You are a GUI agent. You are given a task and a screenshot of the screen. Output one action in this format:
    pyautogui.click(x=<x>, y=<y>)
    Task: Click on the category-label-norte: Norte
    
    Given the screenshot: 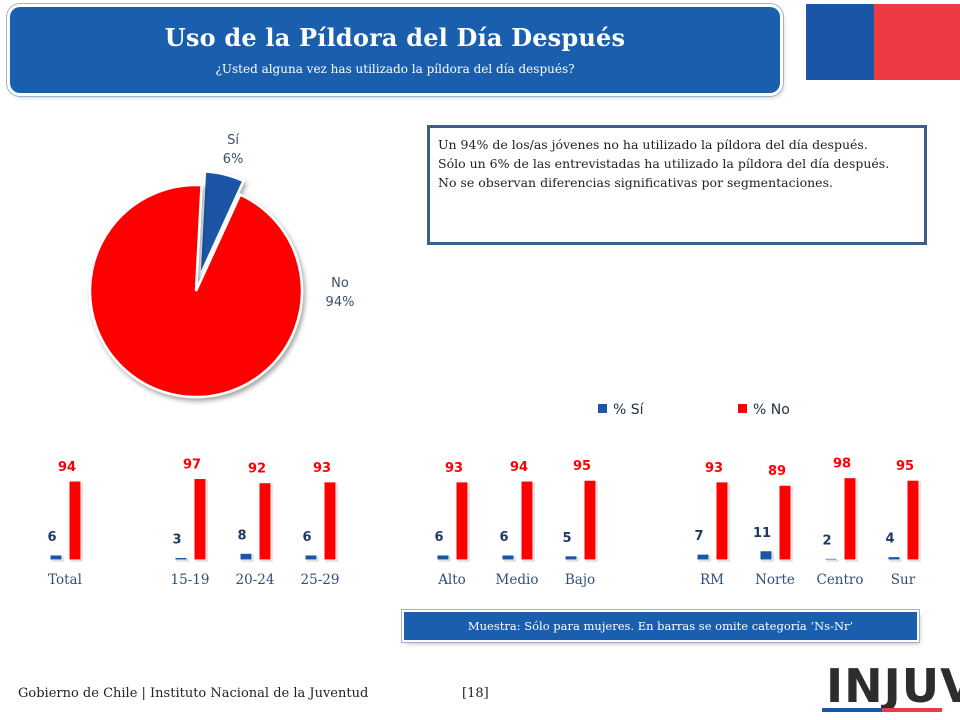 What is the action you would take?
    pyautogui.click(x=775, y=580)
    